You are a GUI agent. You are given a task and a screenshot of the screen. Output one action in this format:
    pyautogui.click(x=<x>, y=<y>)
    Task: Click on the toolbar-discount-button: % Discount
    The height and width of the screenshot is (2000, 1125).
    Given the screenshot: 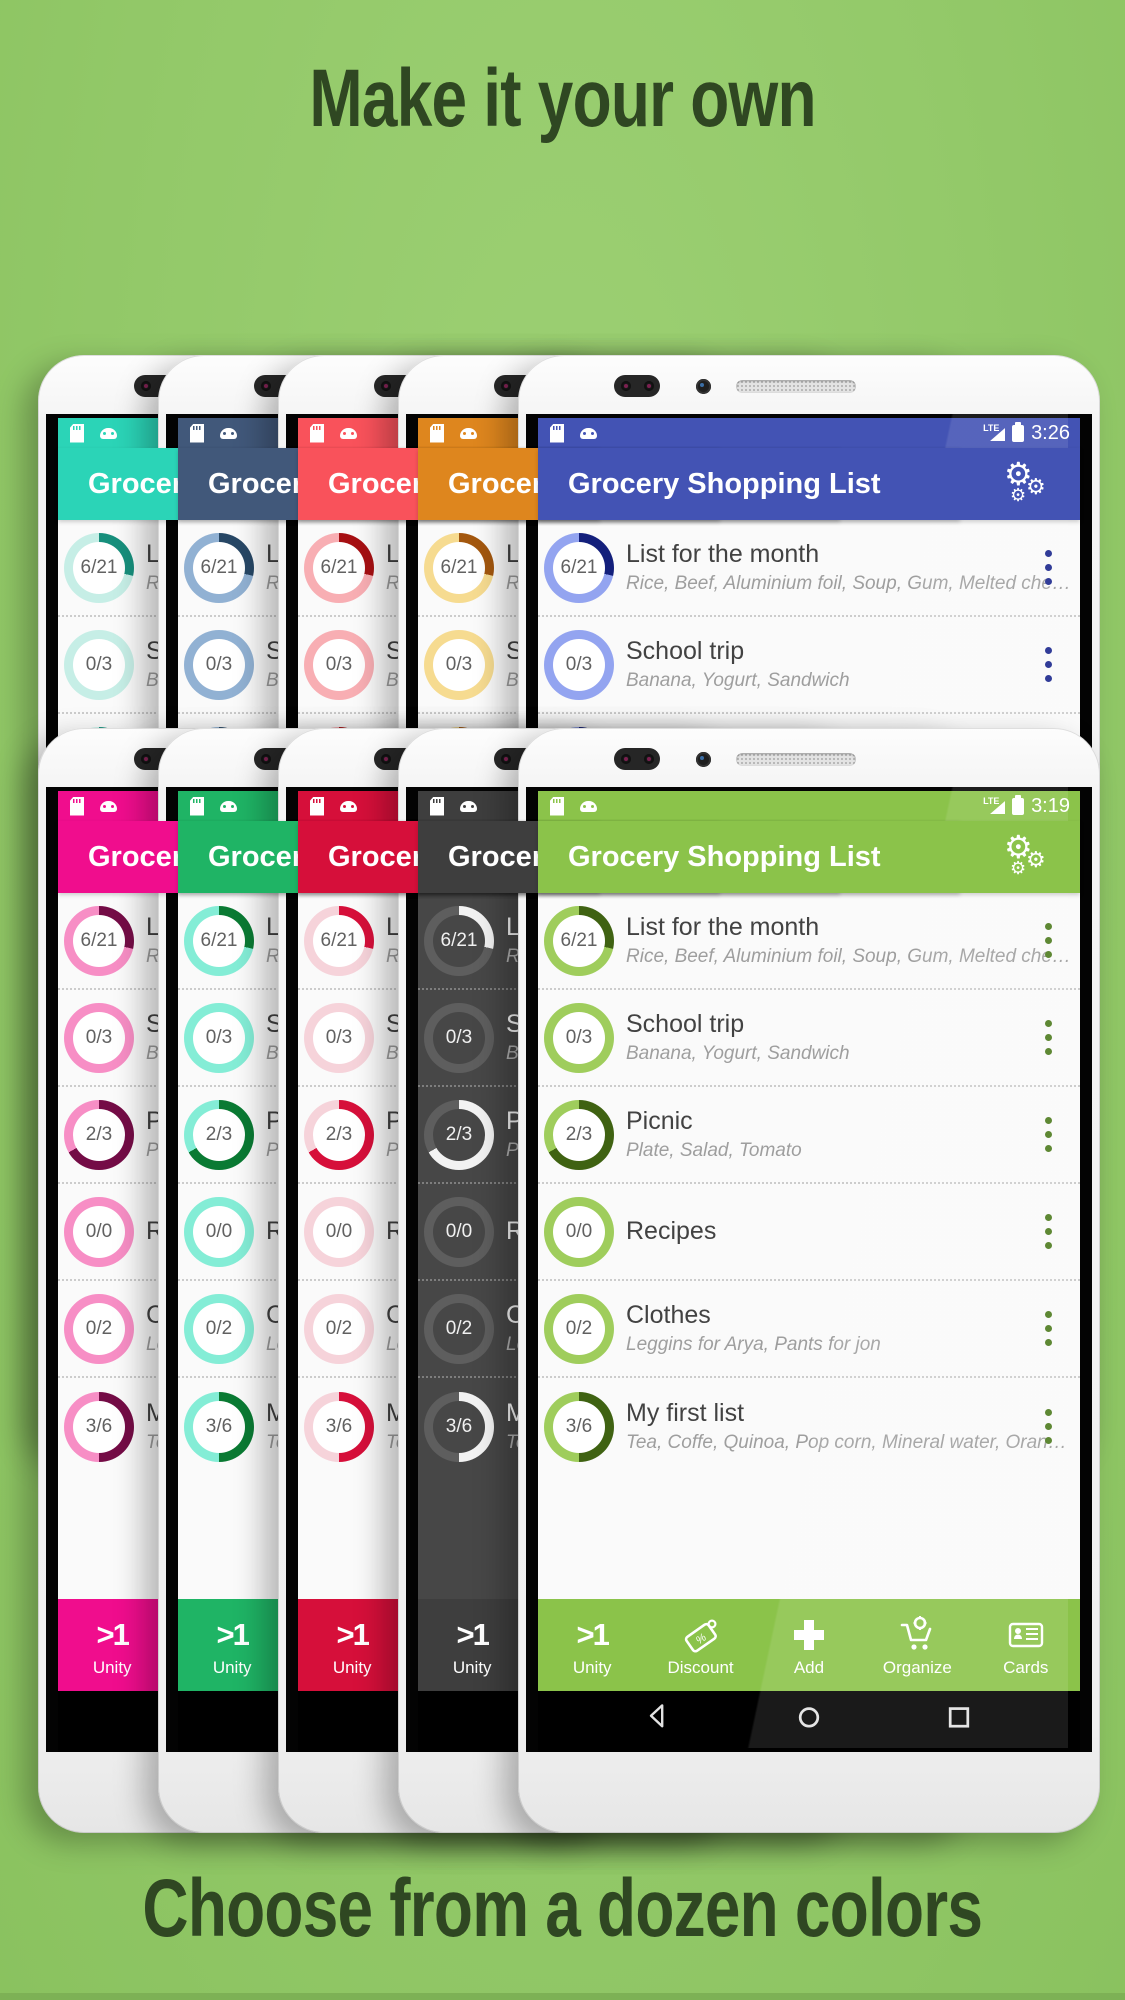 What is the action you would take?
    pyautogui.click(x=701, y=1645)
    